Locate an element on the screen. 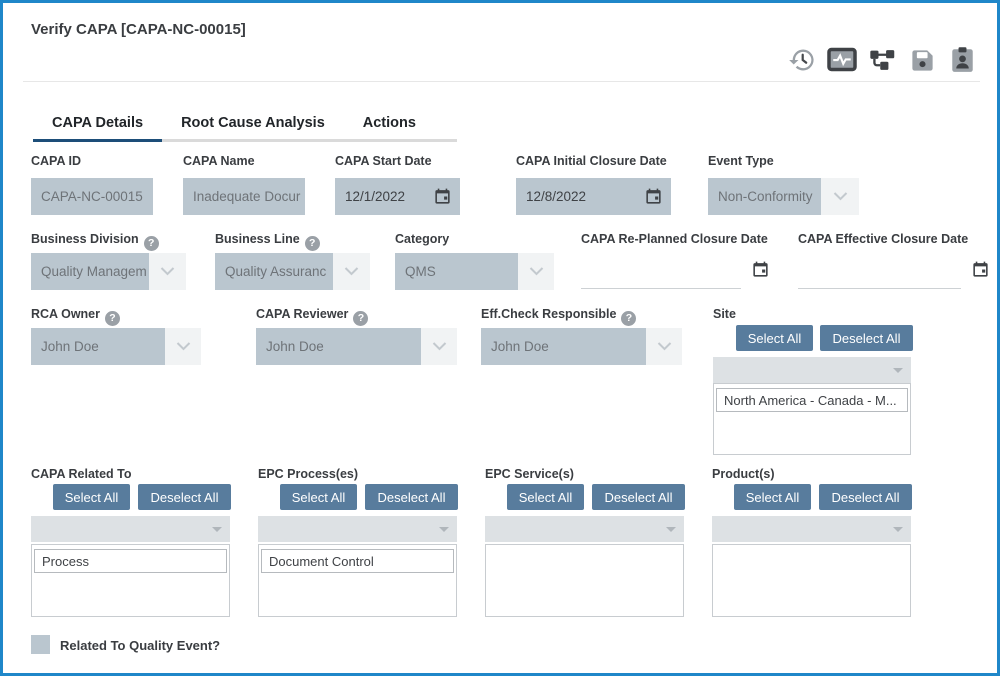 The image size is (1000, 676). capa-replanned-closure-date-input is located at coordinates (661, 271).